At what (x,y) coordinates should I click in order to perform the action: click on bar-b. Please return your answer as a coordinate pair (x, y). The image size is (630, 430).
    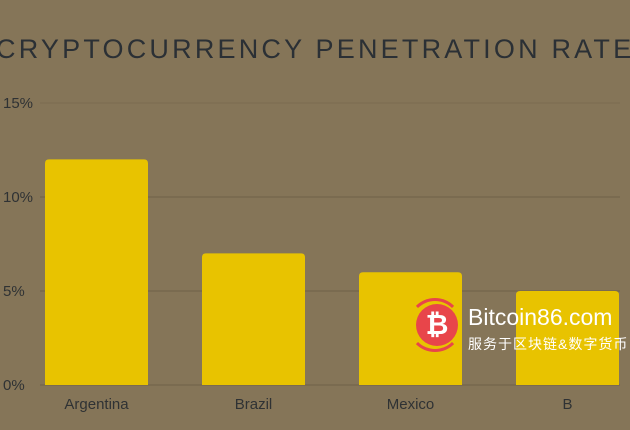
    Looking at the image, I should click on (567, 338).